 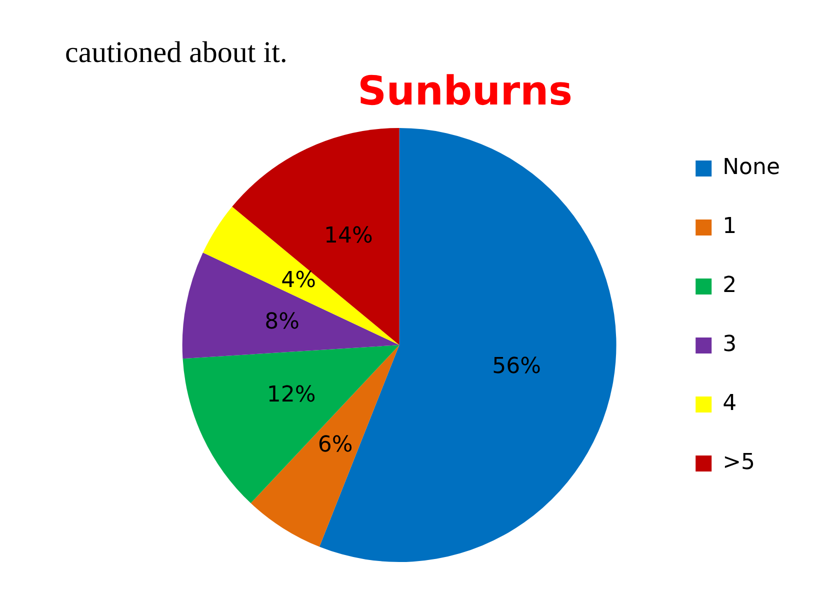 What do you see at coordinates (751, 167) in the screenshot?
I see `legend-label: None` at bounding box center [751, 167].